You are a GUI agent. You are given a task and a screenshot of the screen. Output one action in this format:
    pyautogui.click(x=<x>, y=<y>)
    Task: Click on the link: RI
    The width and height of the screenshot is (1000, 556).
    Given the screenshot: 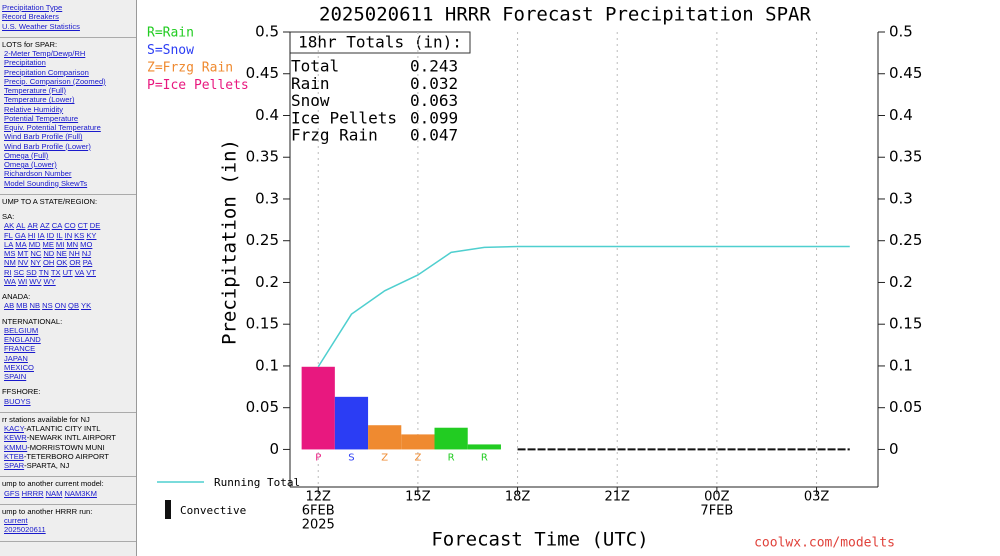 What is the action you would take?
    pyautogui.click(x=8, y=272)
    